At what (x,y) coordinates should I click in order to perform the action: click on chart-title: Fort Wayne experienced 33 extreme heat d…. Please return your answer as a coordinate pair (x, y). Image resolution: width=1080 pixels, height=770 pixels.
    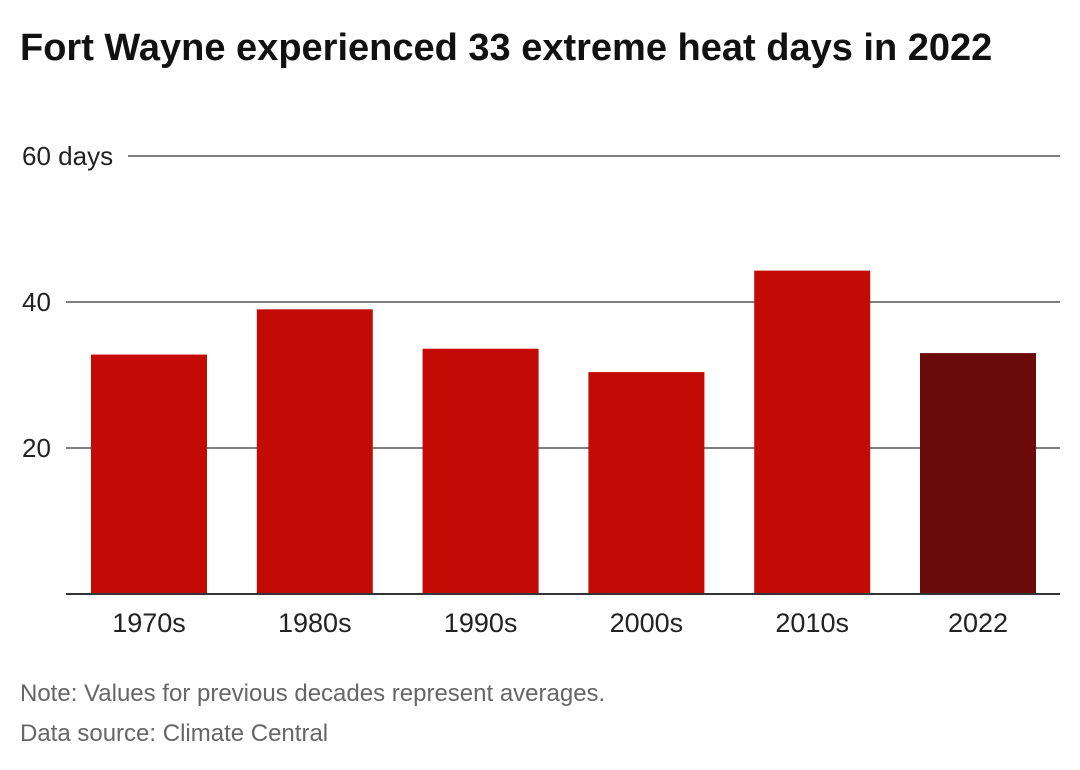
    Looking at the image, I should click on (506, 48).